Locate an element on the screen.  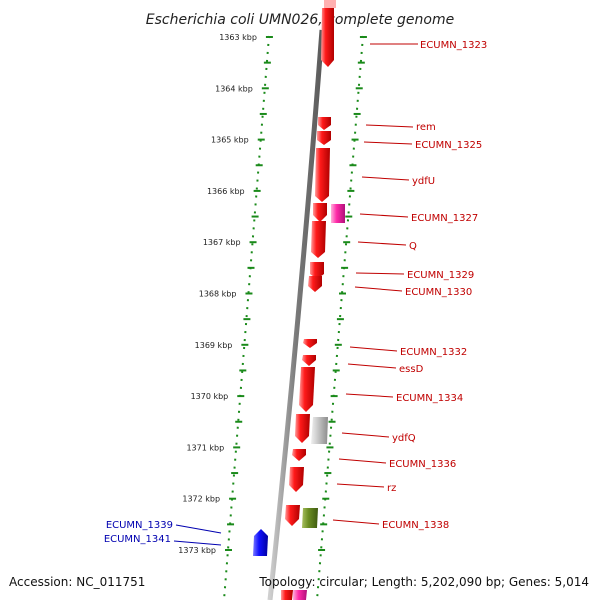
tick-label: 1367 kbp is located at coordinates (222, 242).